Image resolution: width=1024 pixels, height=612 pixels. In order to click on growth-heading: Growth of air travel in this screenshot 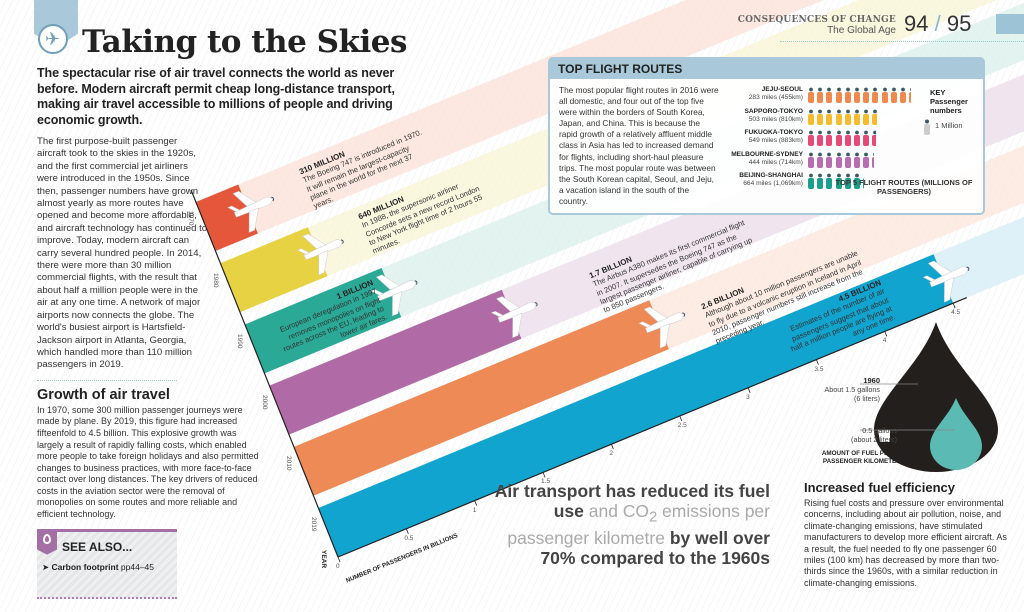, I will do `click(103, 394)`.